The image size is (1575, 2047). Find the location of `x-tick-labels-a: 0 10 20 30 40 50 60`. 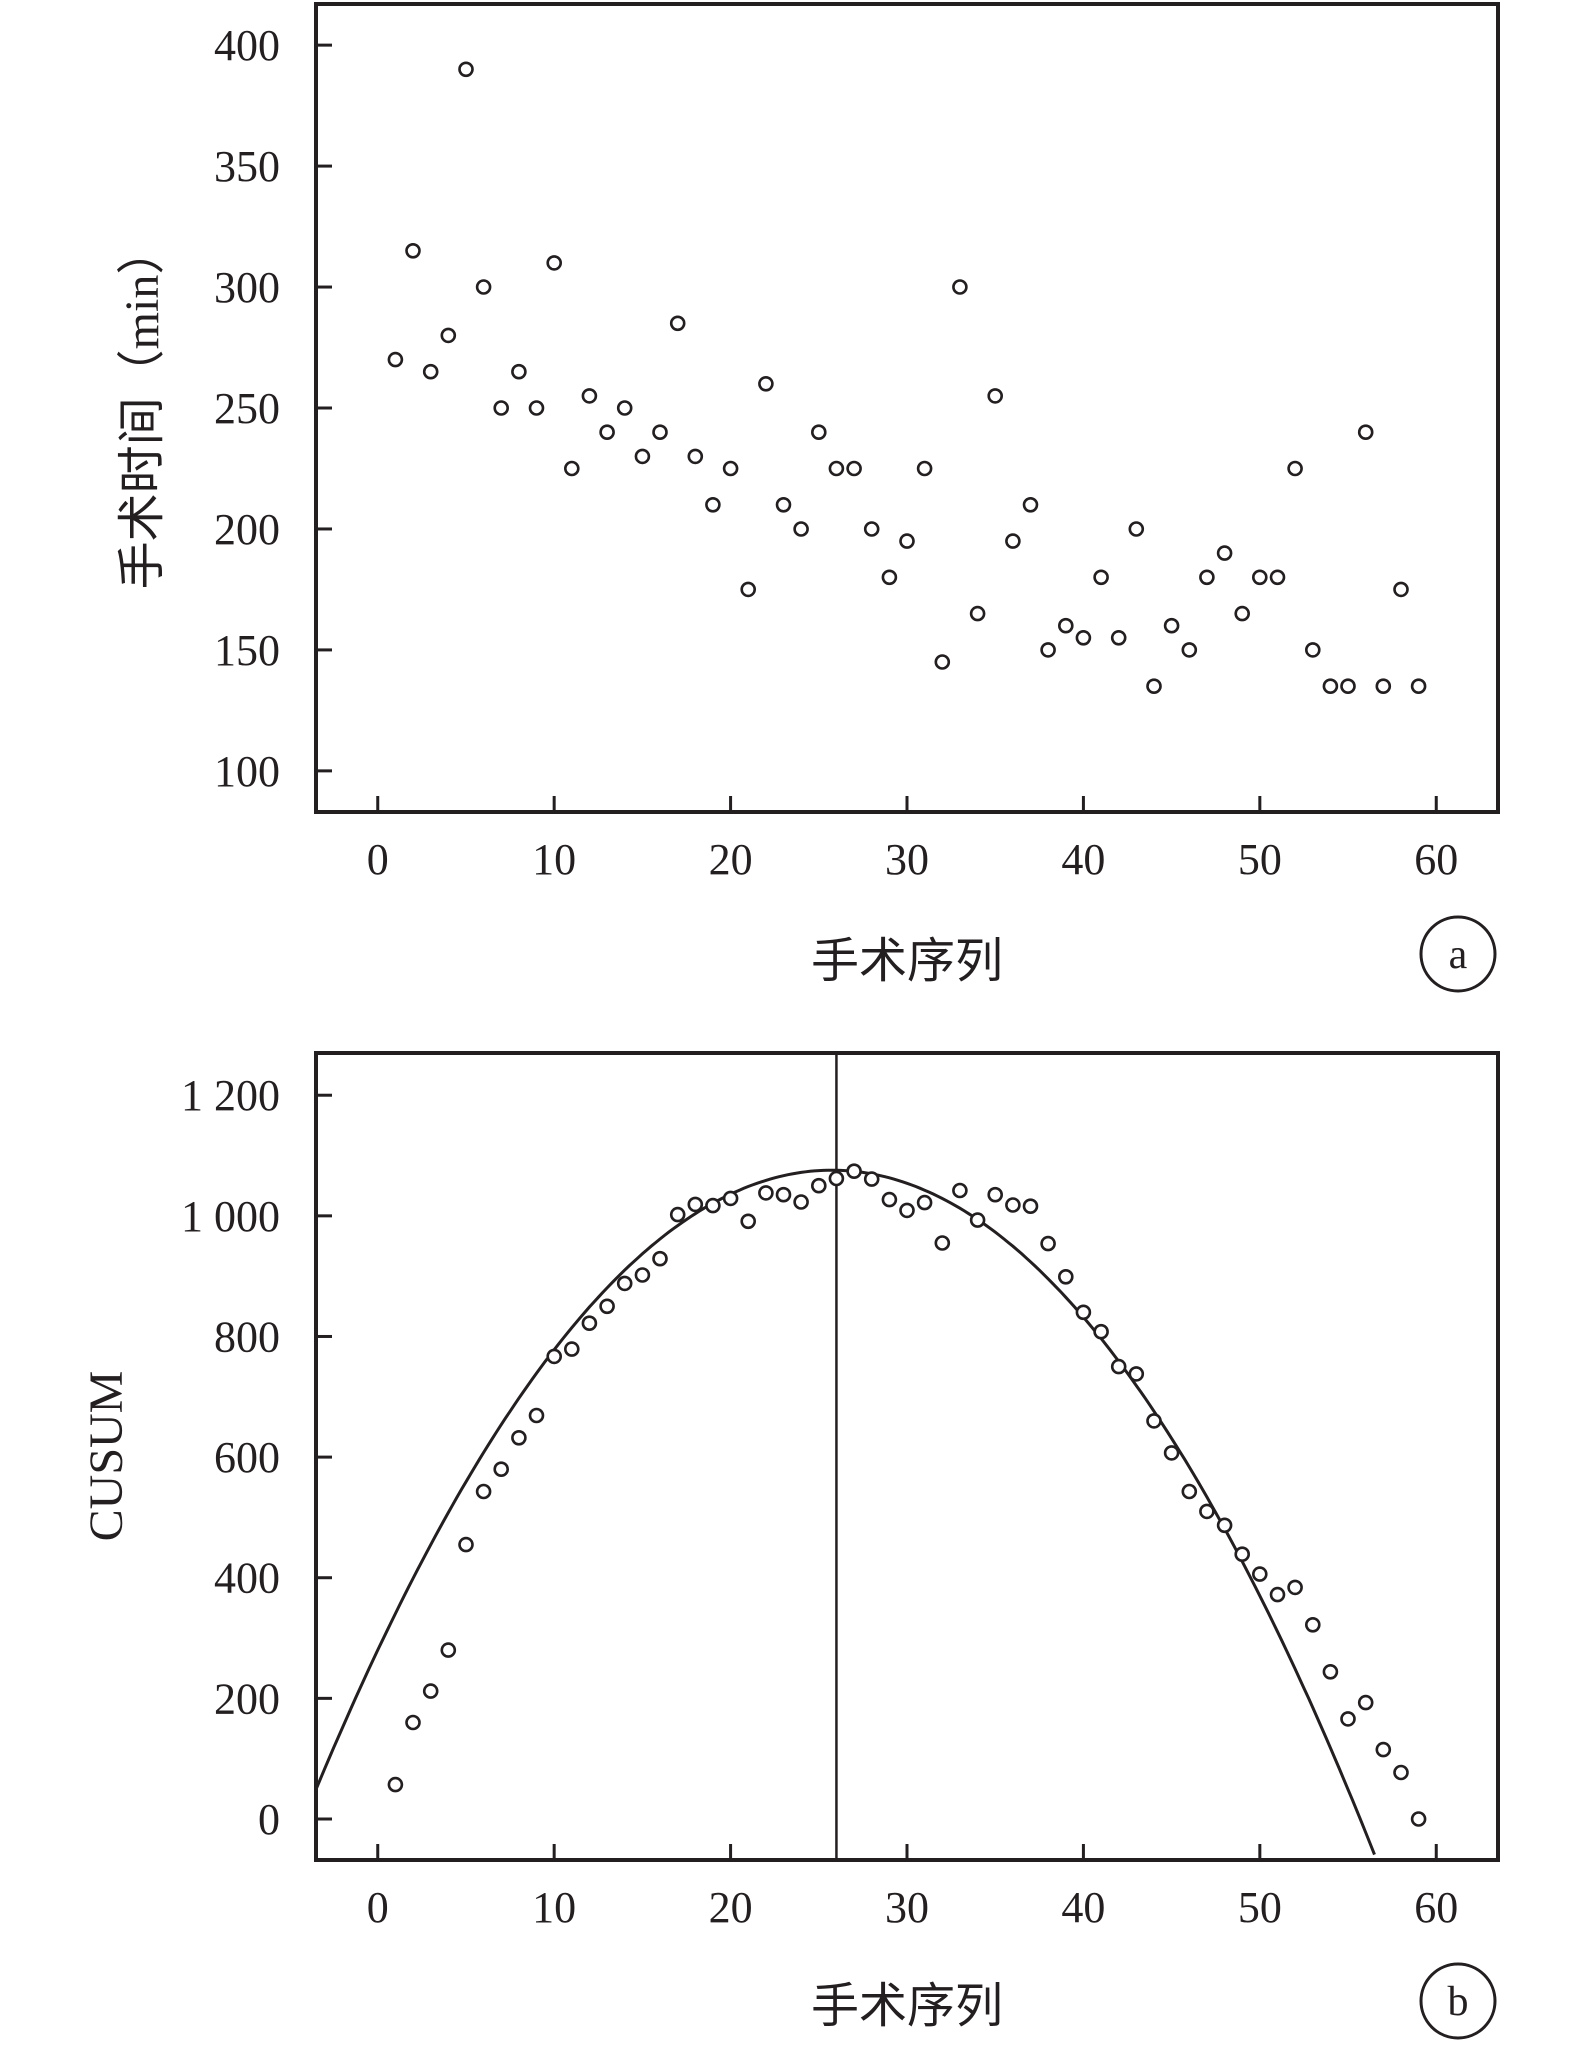

x-tick-labels-a: 0 10 20 30 40 50 60 is located at coordinates (913, 859).